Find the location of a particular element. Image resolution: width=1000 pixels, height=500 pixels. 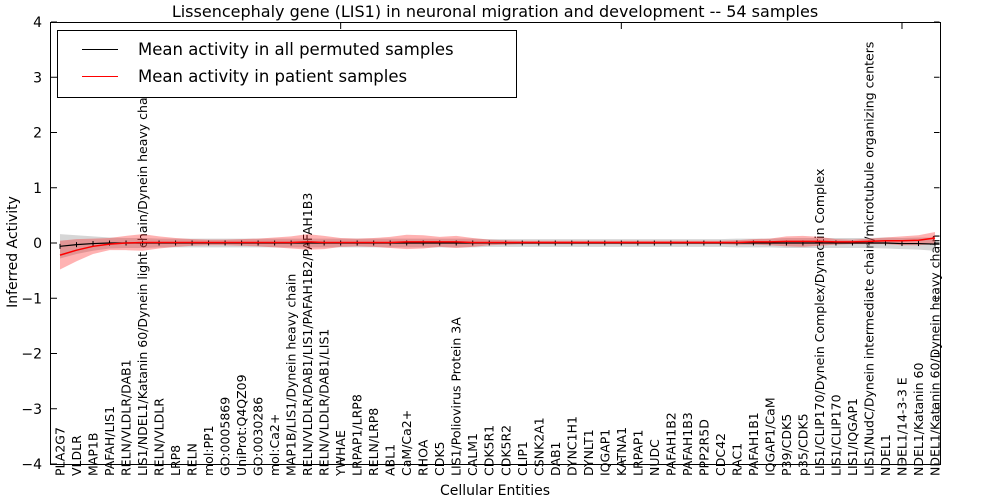

x-tick-label: PPP2R5D is located at coordinates (703, 447).